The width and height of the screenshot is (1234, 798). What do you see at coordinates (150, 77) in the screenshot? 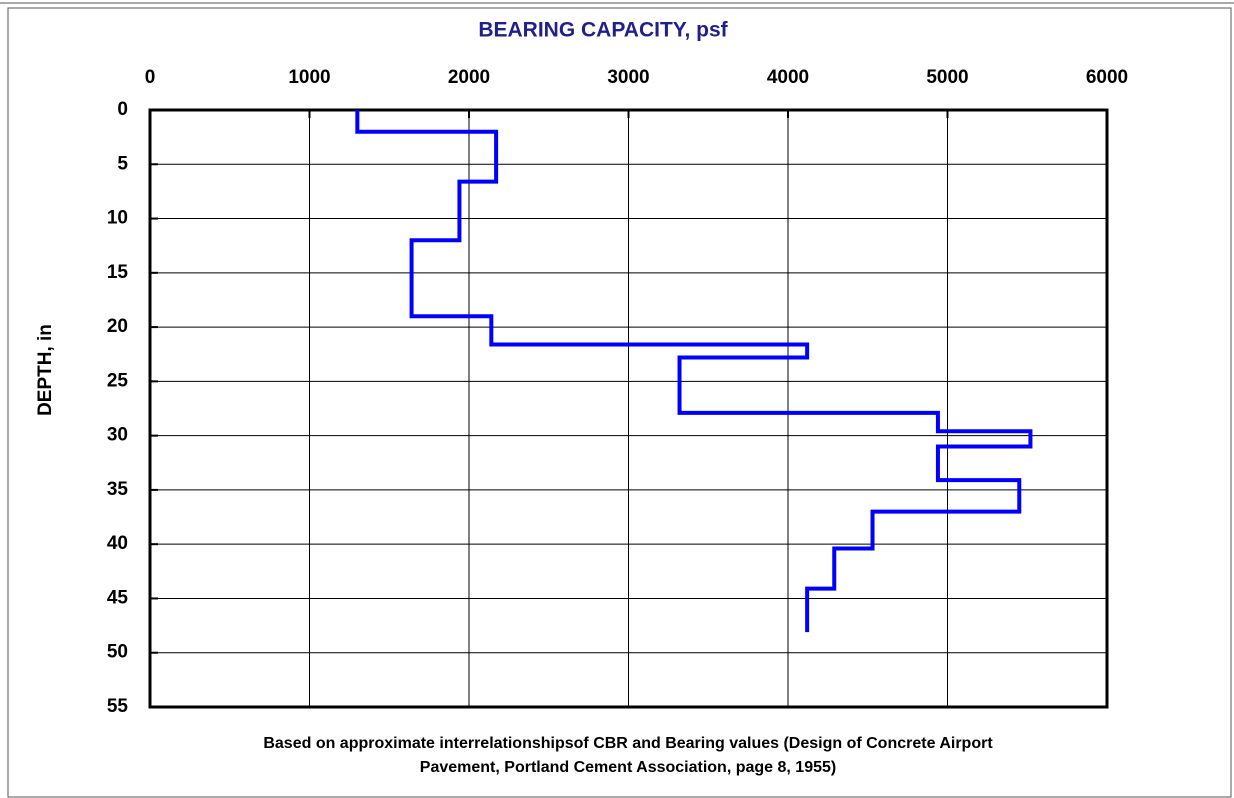
I see `x-tick-label: 0` at bounding box center [150, 77].